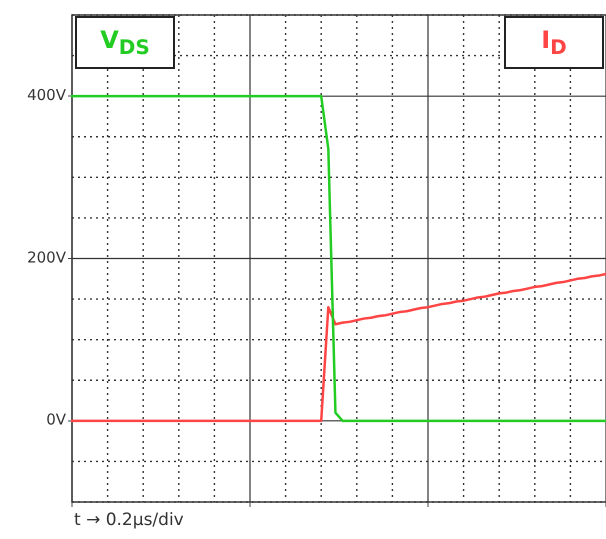  Describe the element at coordinates (56, 419) in the screenshot. I see `y-tick-label: 0V` at that location.